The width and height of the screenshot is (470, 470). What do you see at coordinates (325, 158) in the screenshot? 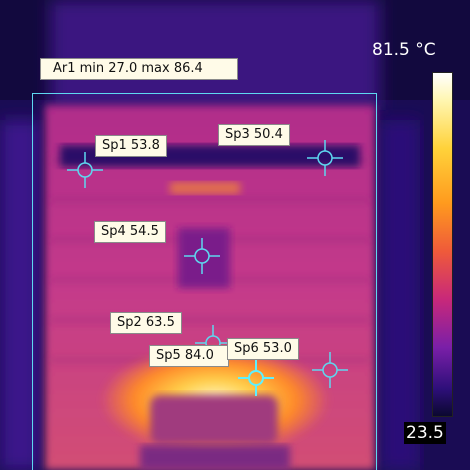
I see `spot-sp3-crosshair` at bounding box center [325, 158].